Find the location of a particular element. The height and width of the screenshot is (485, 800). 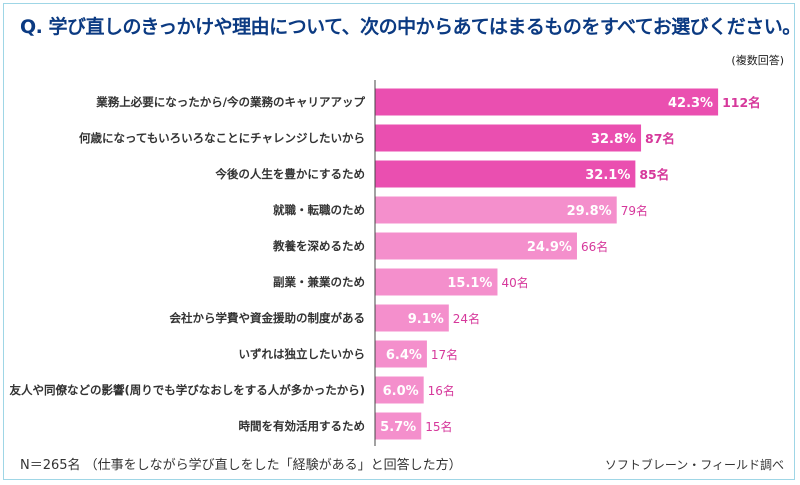

category-label: 教養を深めるため is located at coordinates (318, 246).